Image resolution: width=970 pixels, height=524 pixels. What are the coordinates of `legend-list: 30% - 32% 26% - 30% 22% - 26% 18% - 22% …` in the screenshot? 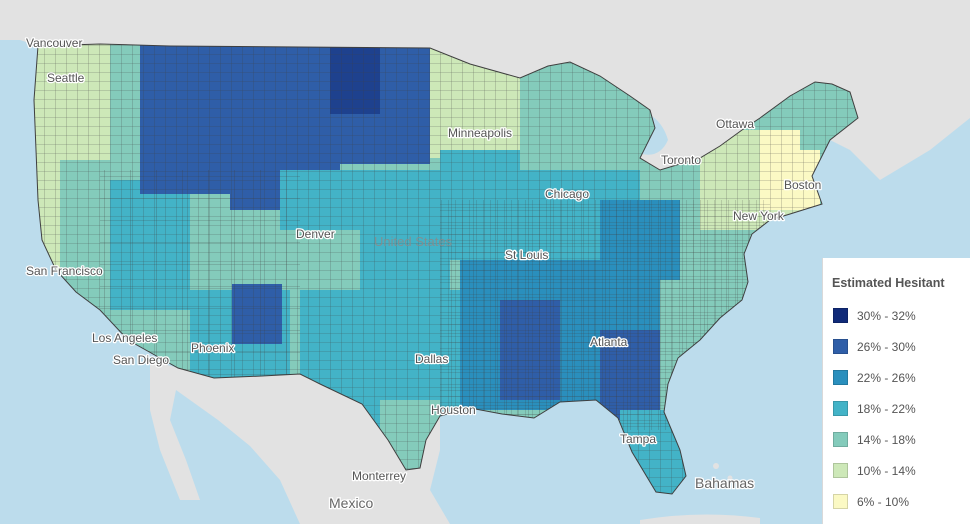 It's located at (896, 408).